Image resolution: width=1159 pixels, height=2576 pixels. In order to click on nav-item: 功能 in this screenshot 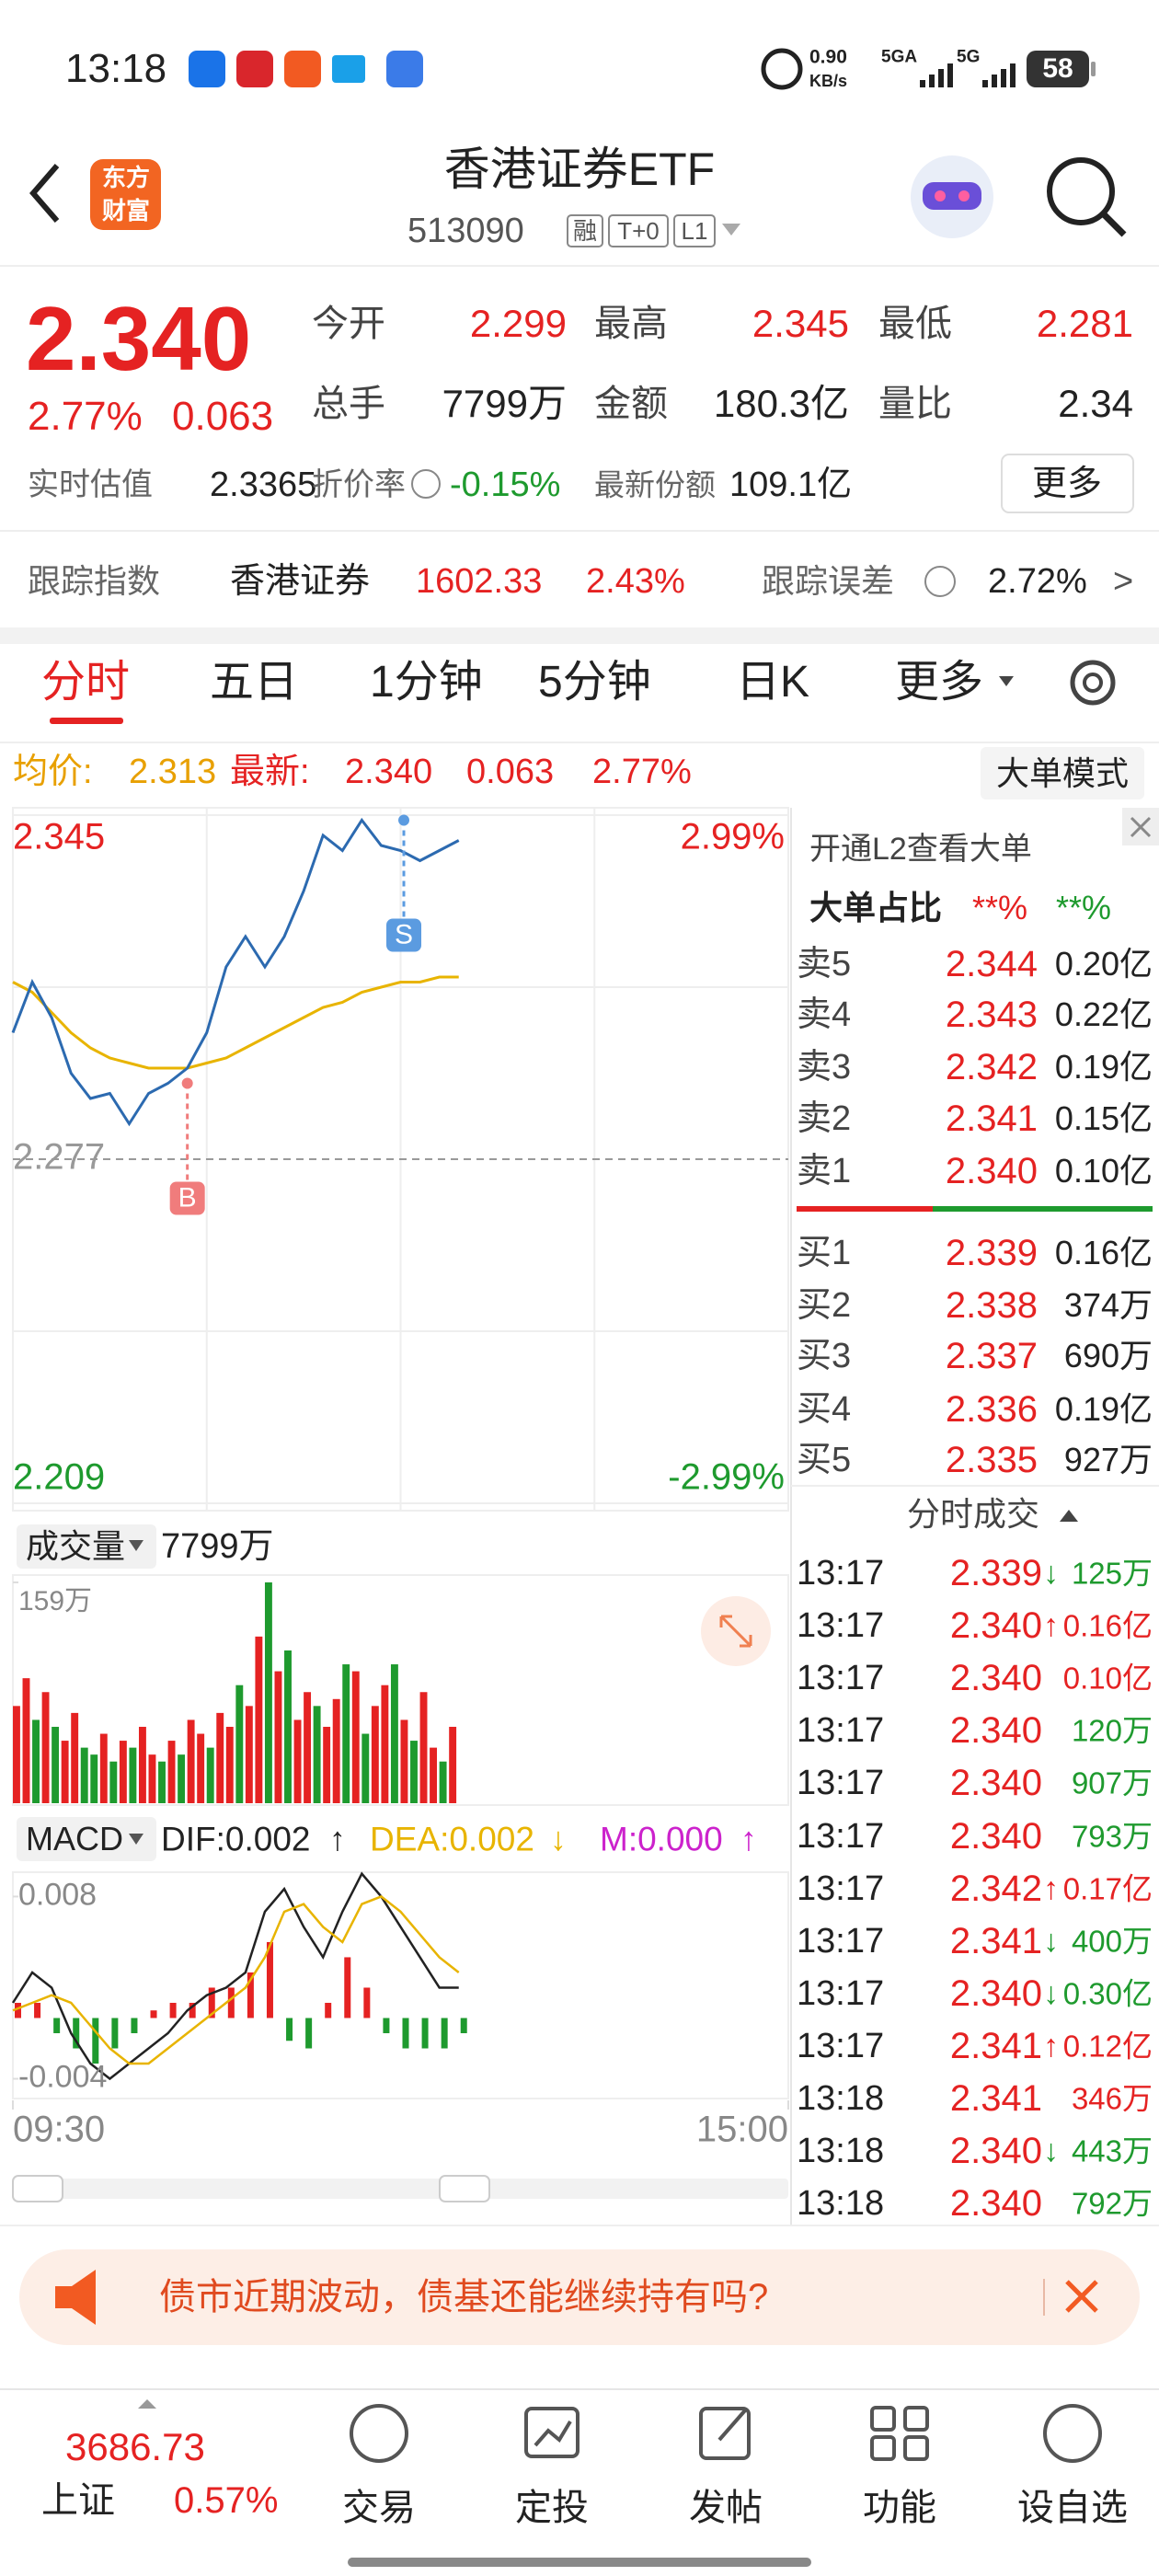, I will do `click(899, 2508)`.